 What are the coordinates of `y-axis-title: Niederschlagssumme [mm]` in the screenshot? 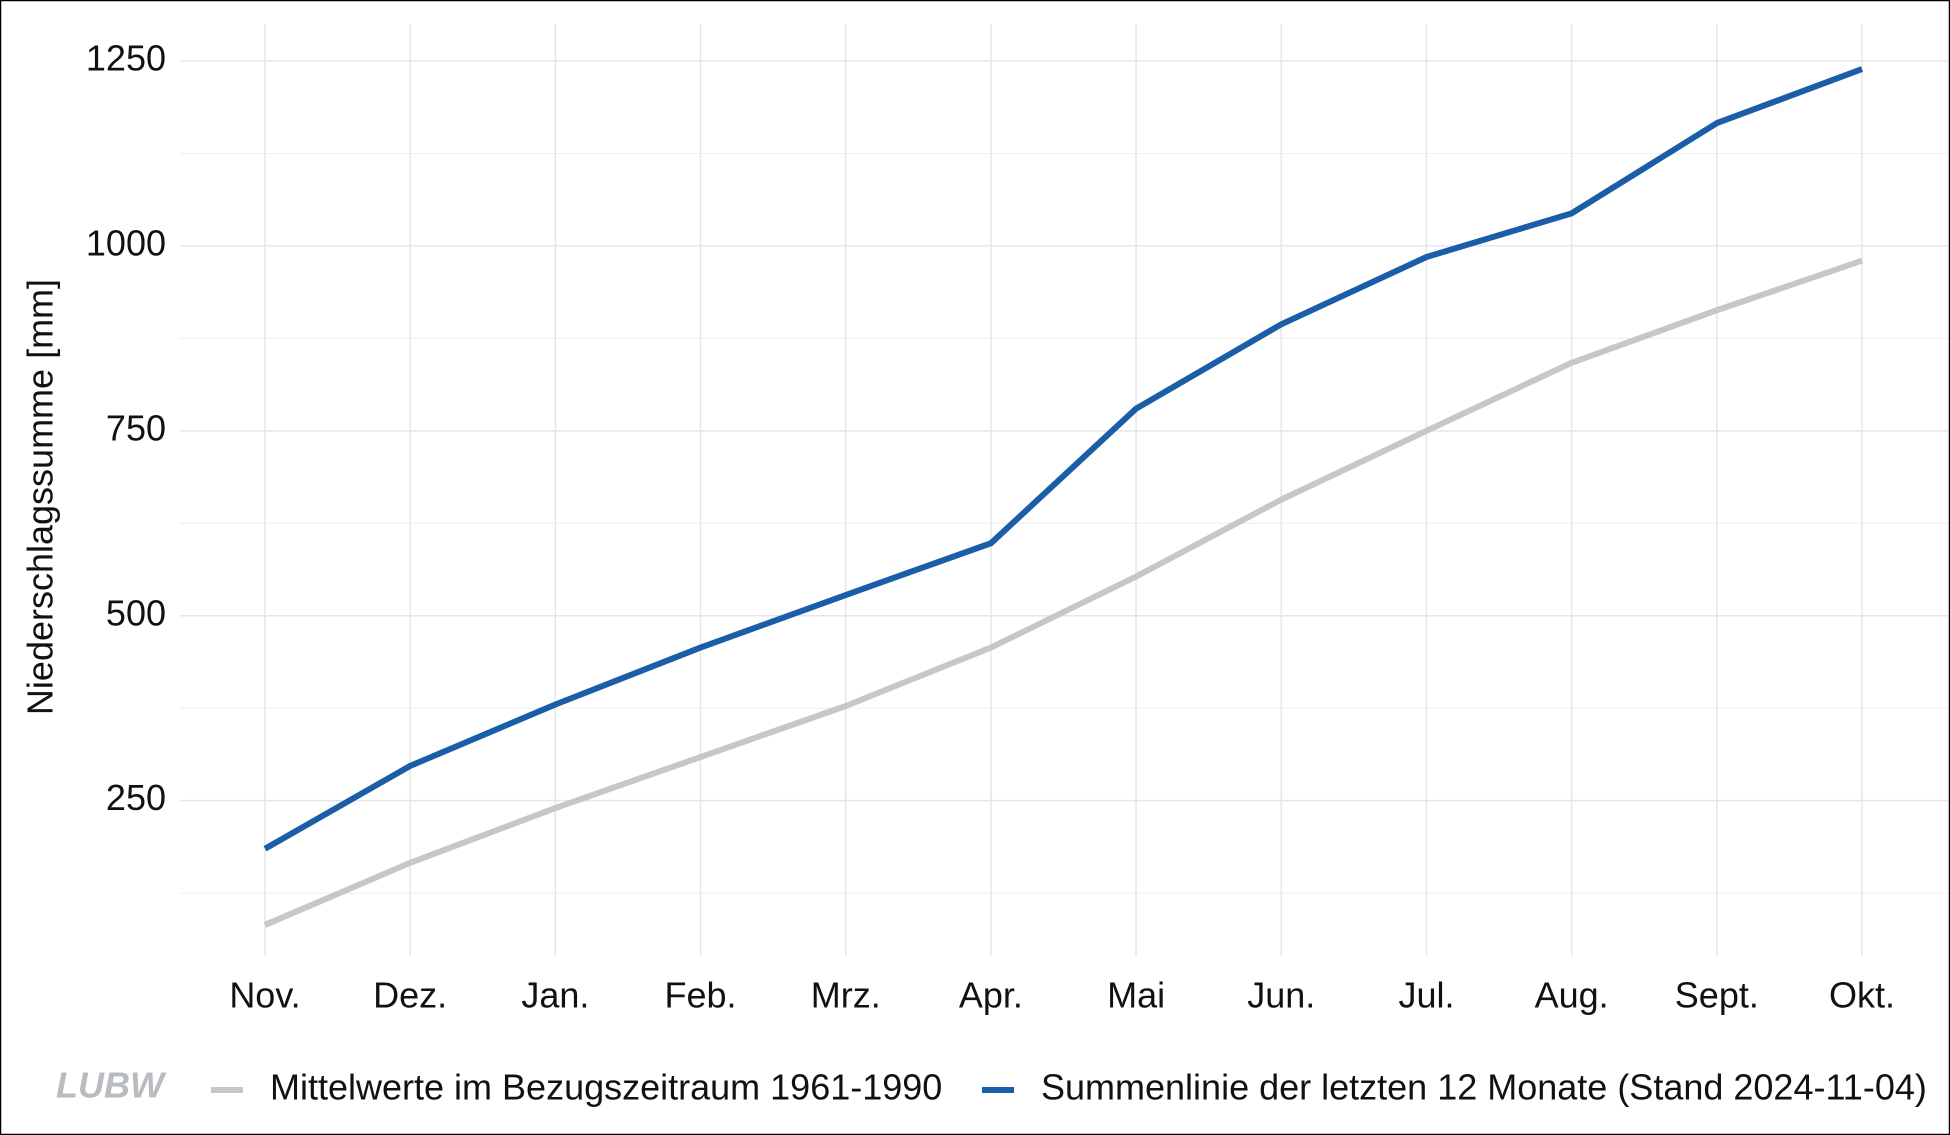 It's located at (40, 497).